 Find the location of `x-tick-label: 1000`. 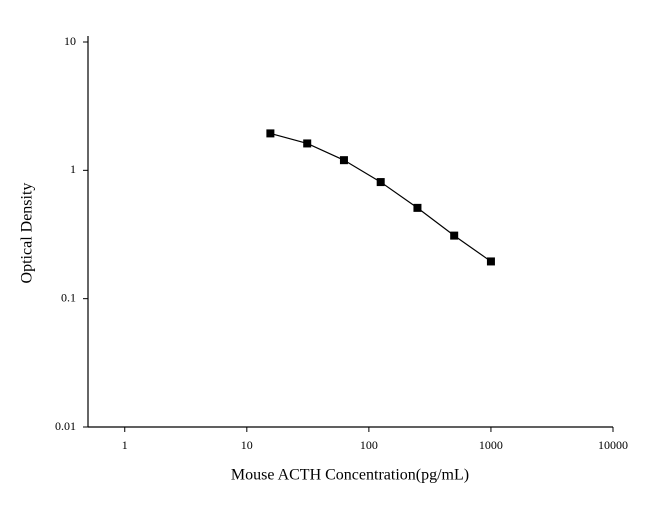

x-tick-label: 1000 is located at coordinates (491, 445).